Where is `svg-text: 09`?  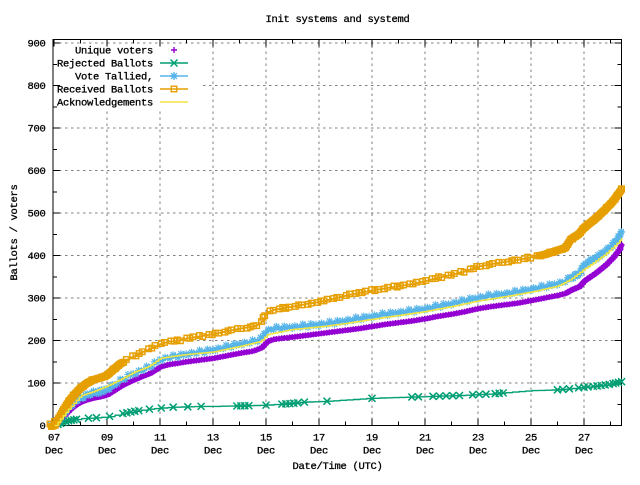
svg-text: 09 is located at coordinates (107, 439).